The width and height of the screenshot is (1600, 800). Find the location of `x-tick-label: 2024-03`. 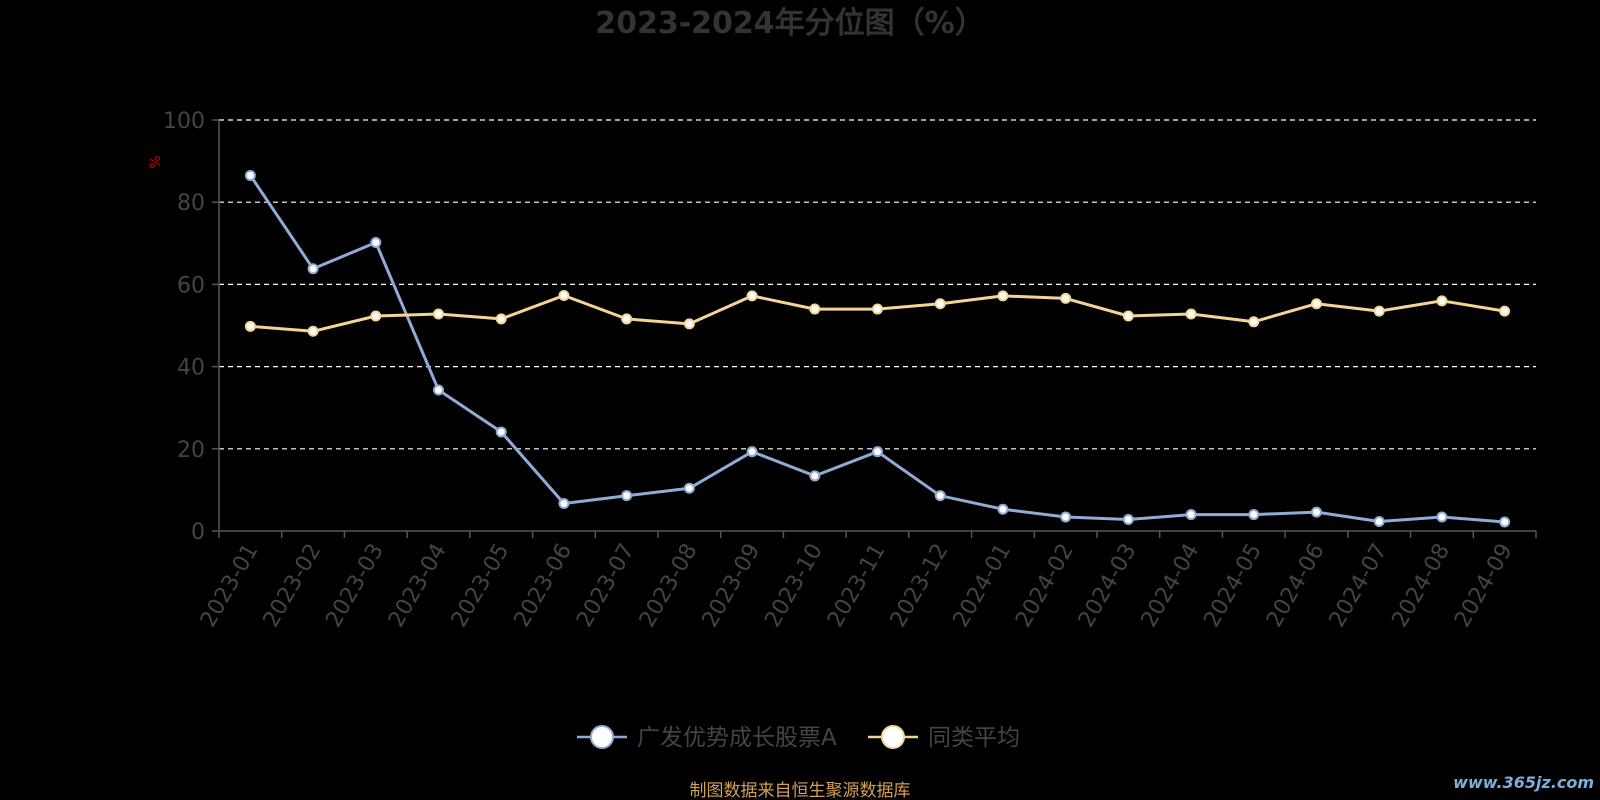

x-tick-label: 2024-03 is located at coordinates (1108, 586).